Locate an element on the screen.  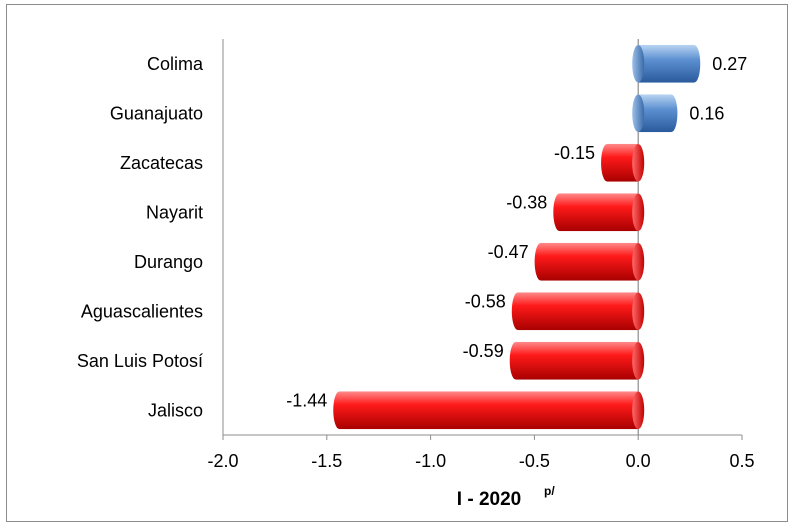
data-label: -0.59 is located at coordinates (483, 351).